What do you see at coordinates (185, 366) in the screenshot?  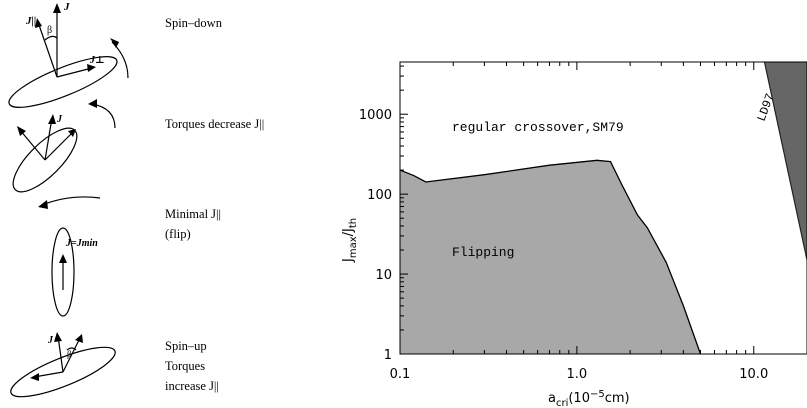 I see `caption-torques: Torques` at bounding box center [185, 366].